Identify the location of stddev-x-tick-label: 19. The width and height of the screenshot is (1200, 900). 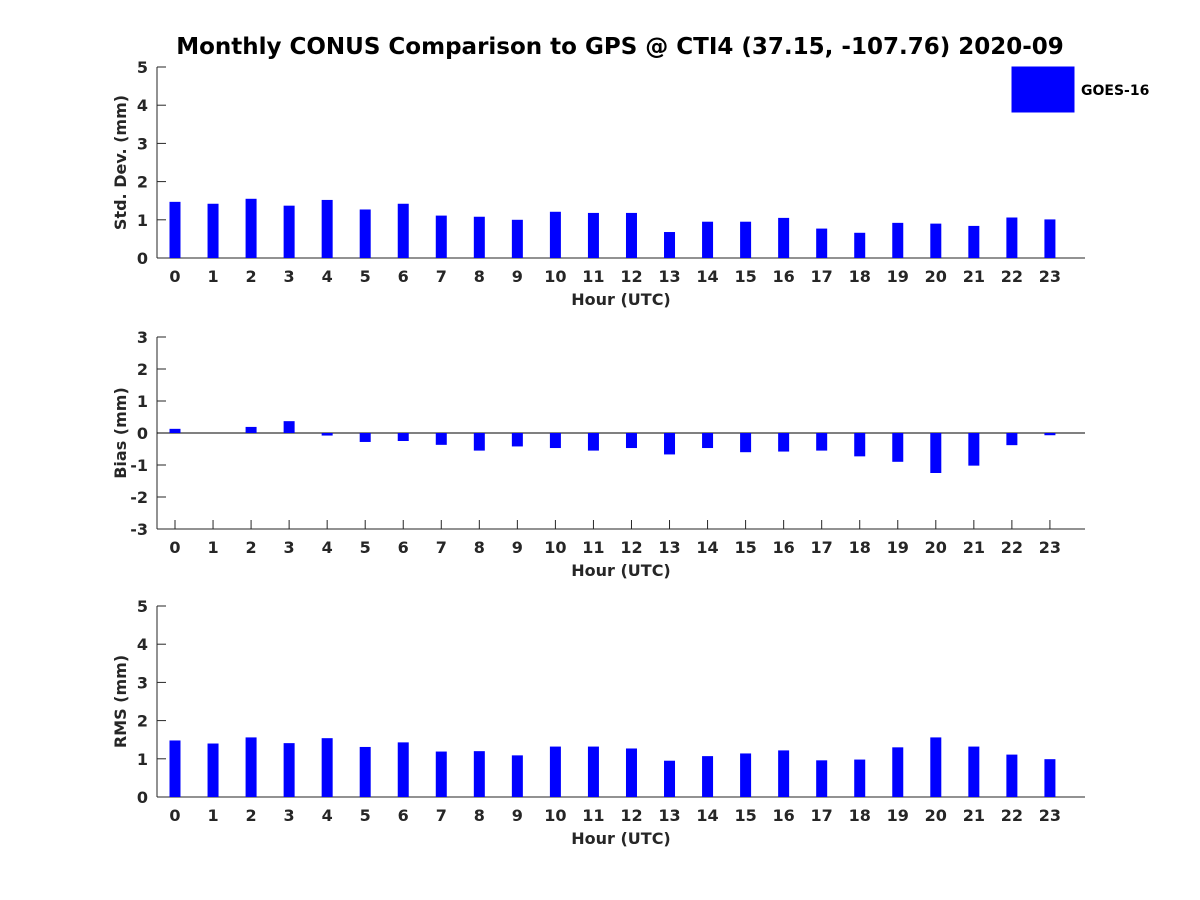
(898, 276).